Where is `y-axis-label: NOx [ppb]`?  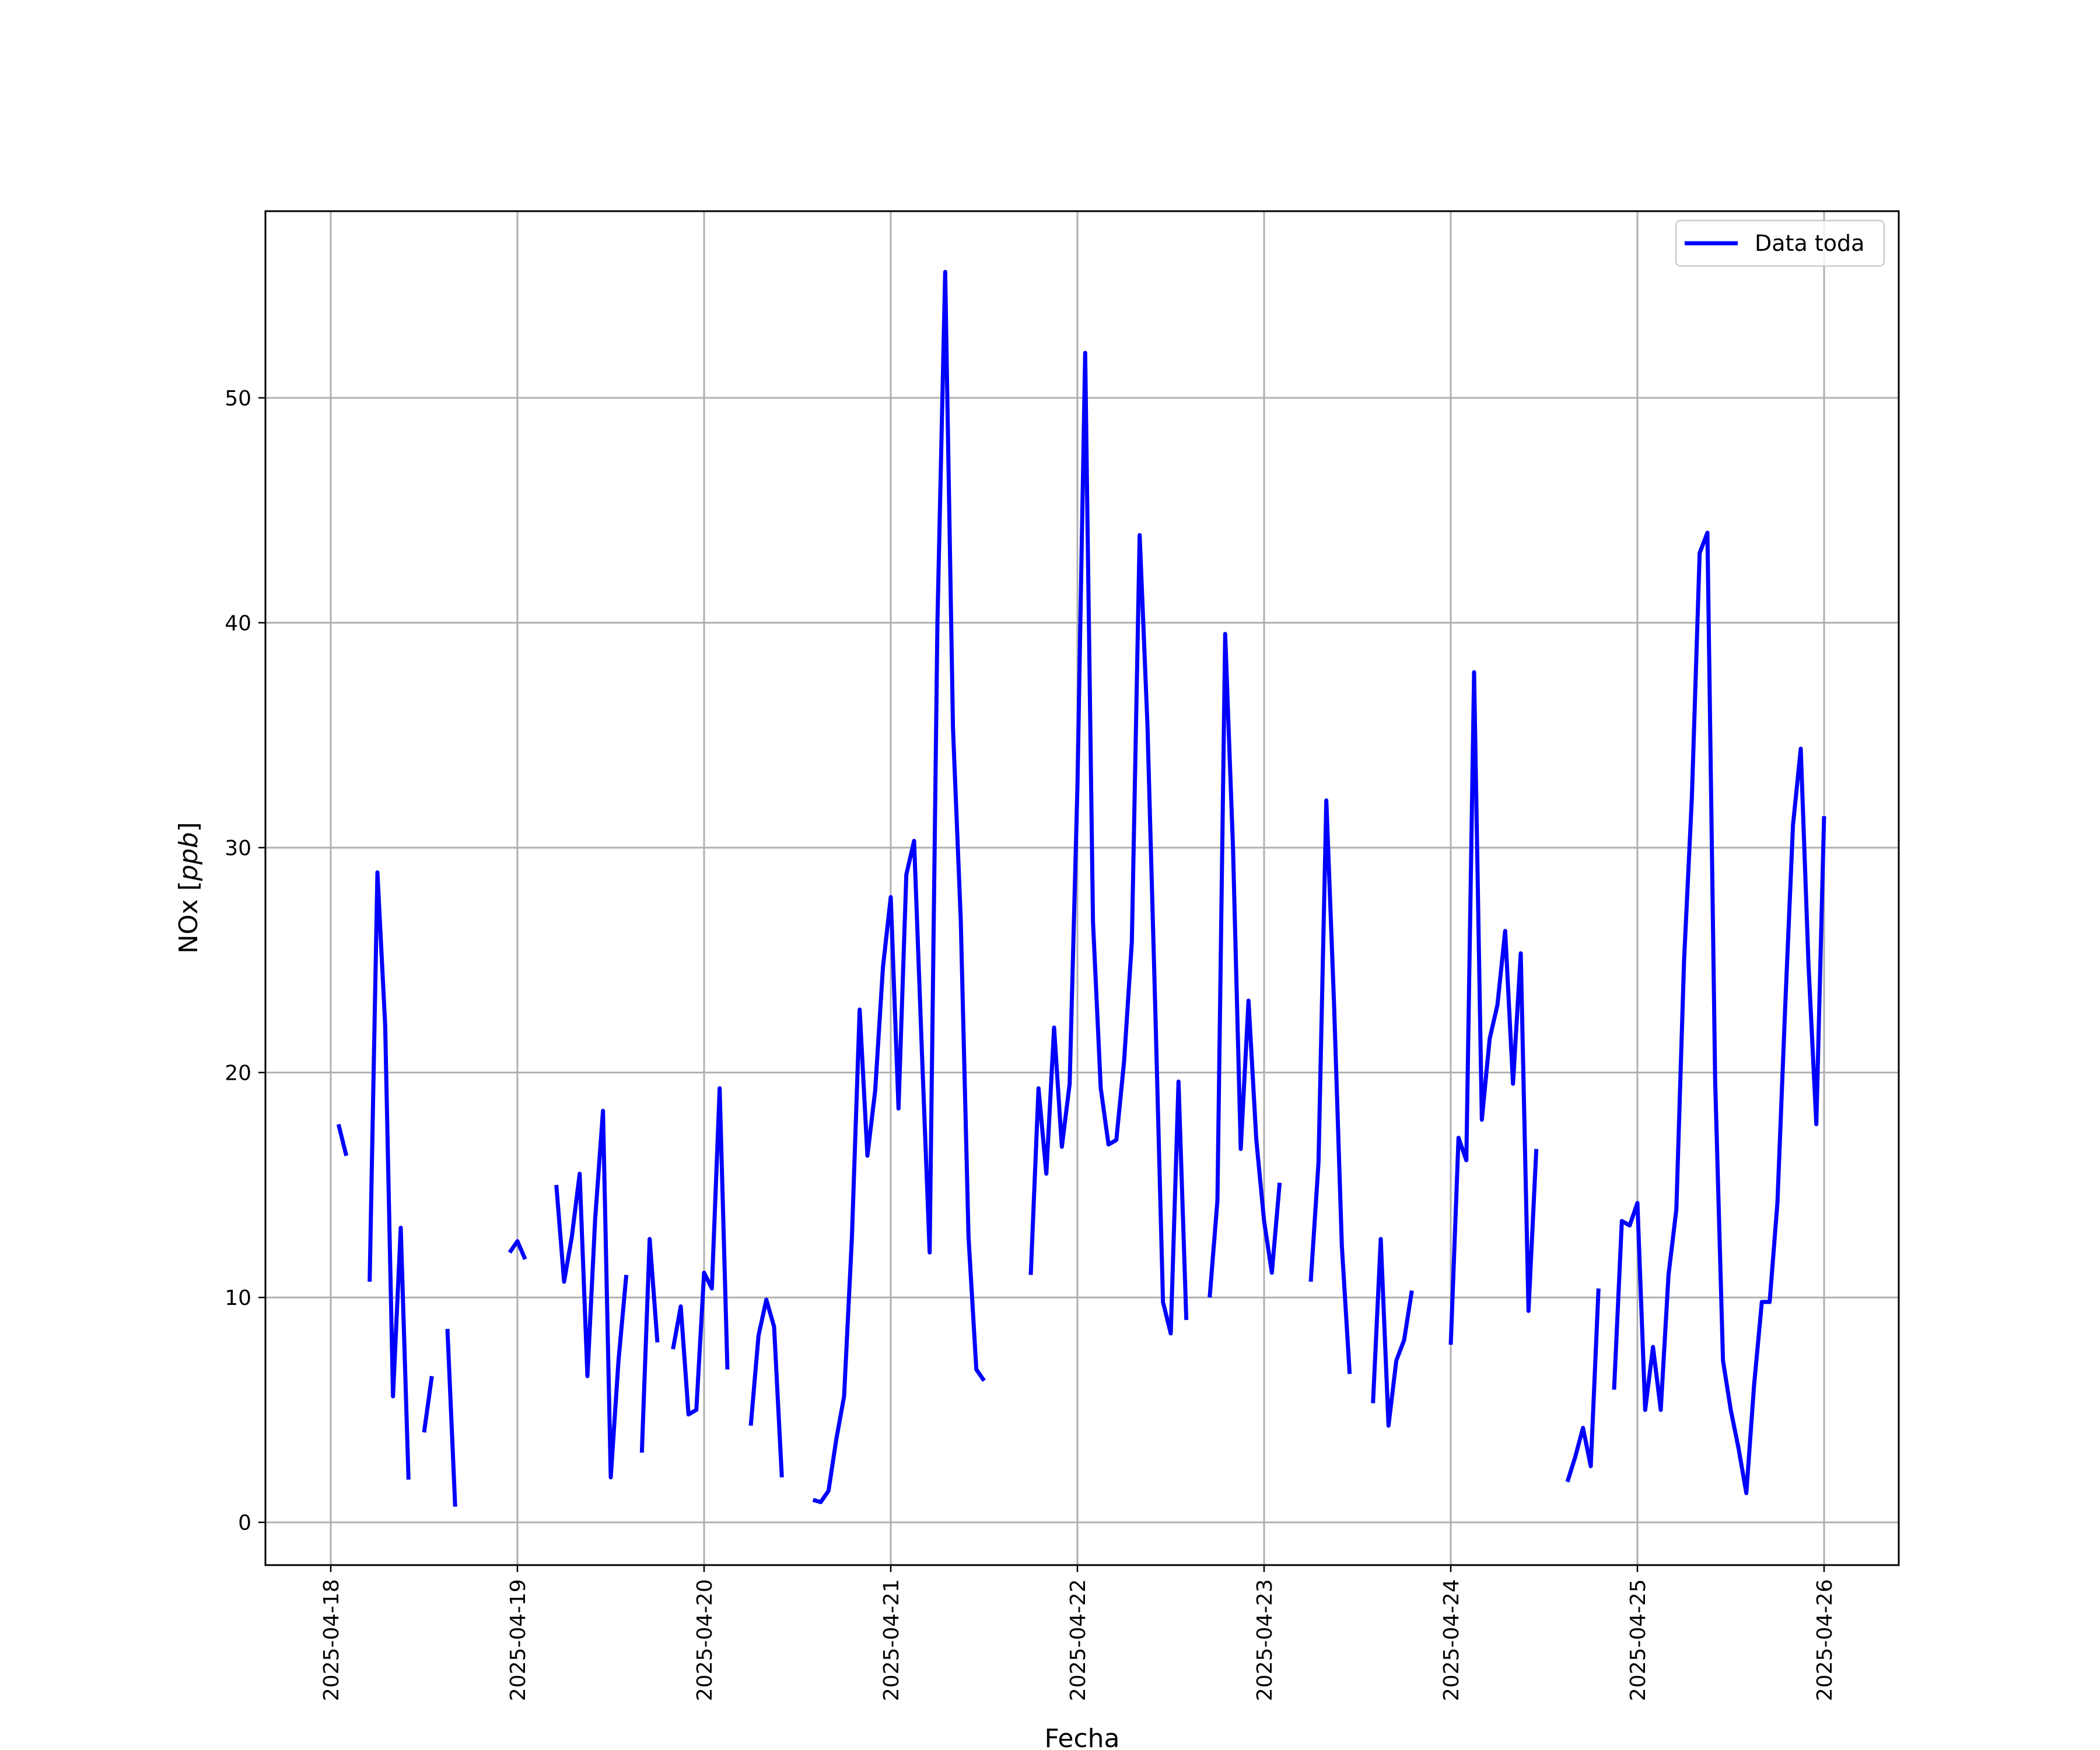
y-axis-label: NOx [ppb] is located at coordinates (189, 888).